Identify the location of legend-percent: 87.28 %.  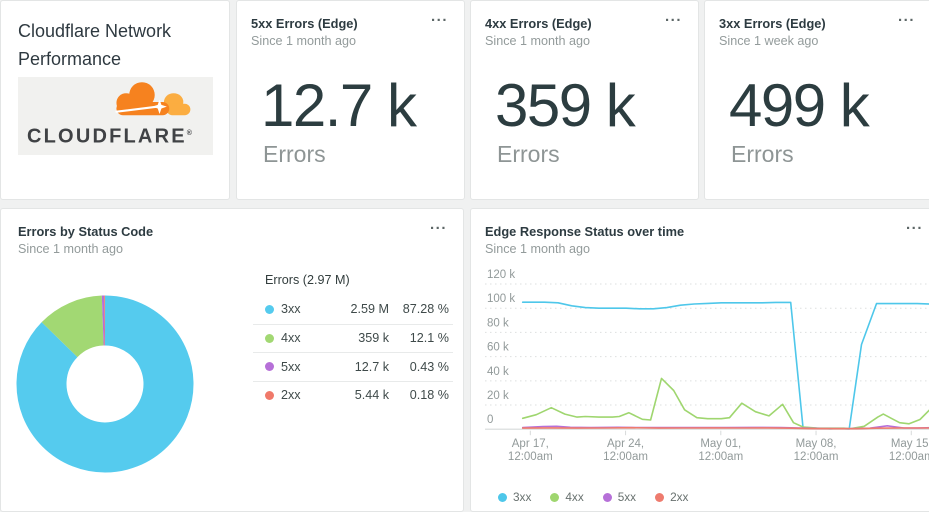
(425, 309).